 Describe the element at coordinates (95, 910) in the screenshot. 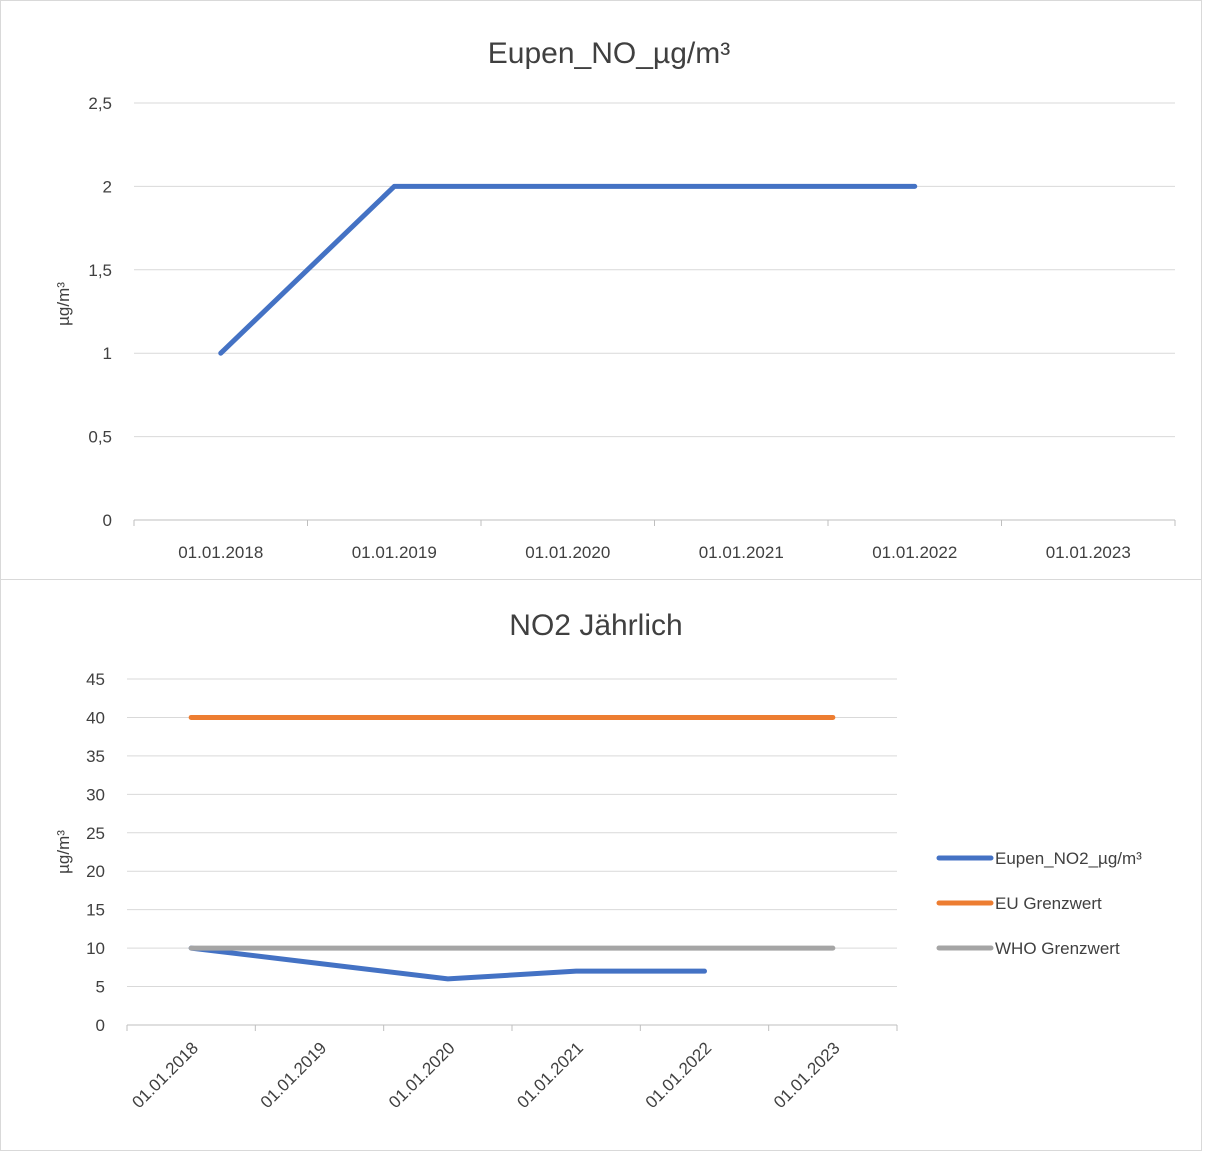

I see `y-tick-label: 15` at that location.